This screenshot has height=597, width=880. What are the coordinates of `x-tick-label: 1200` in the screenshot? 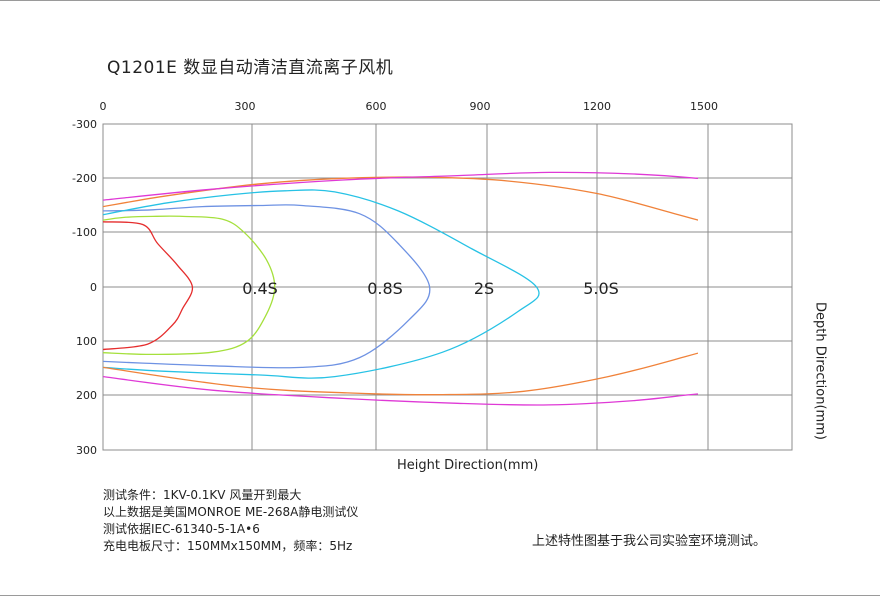 It's located at (597, 106).